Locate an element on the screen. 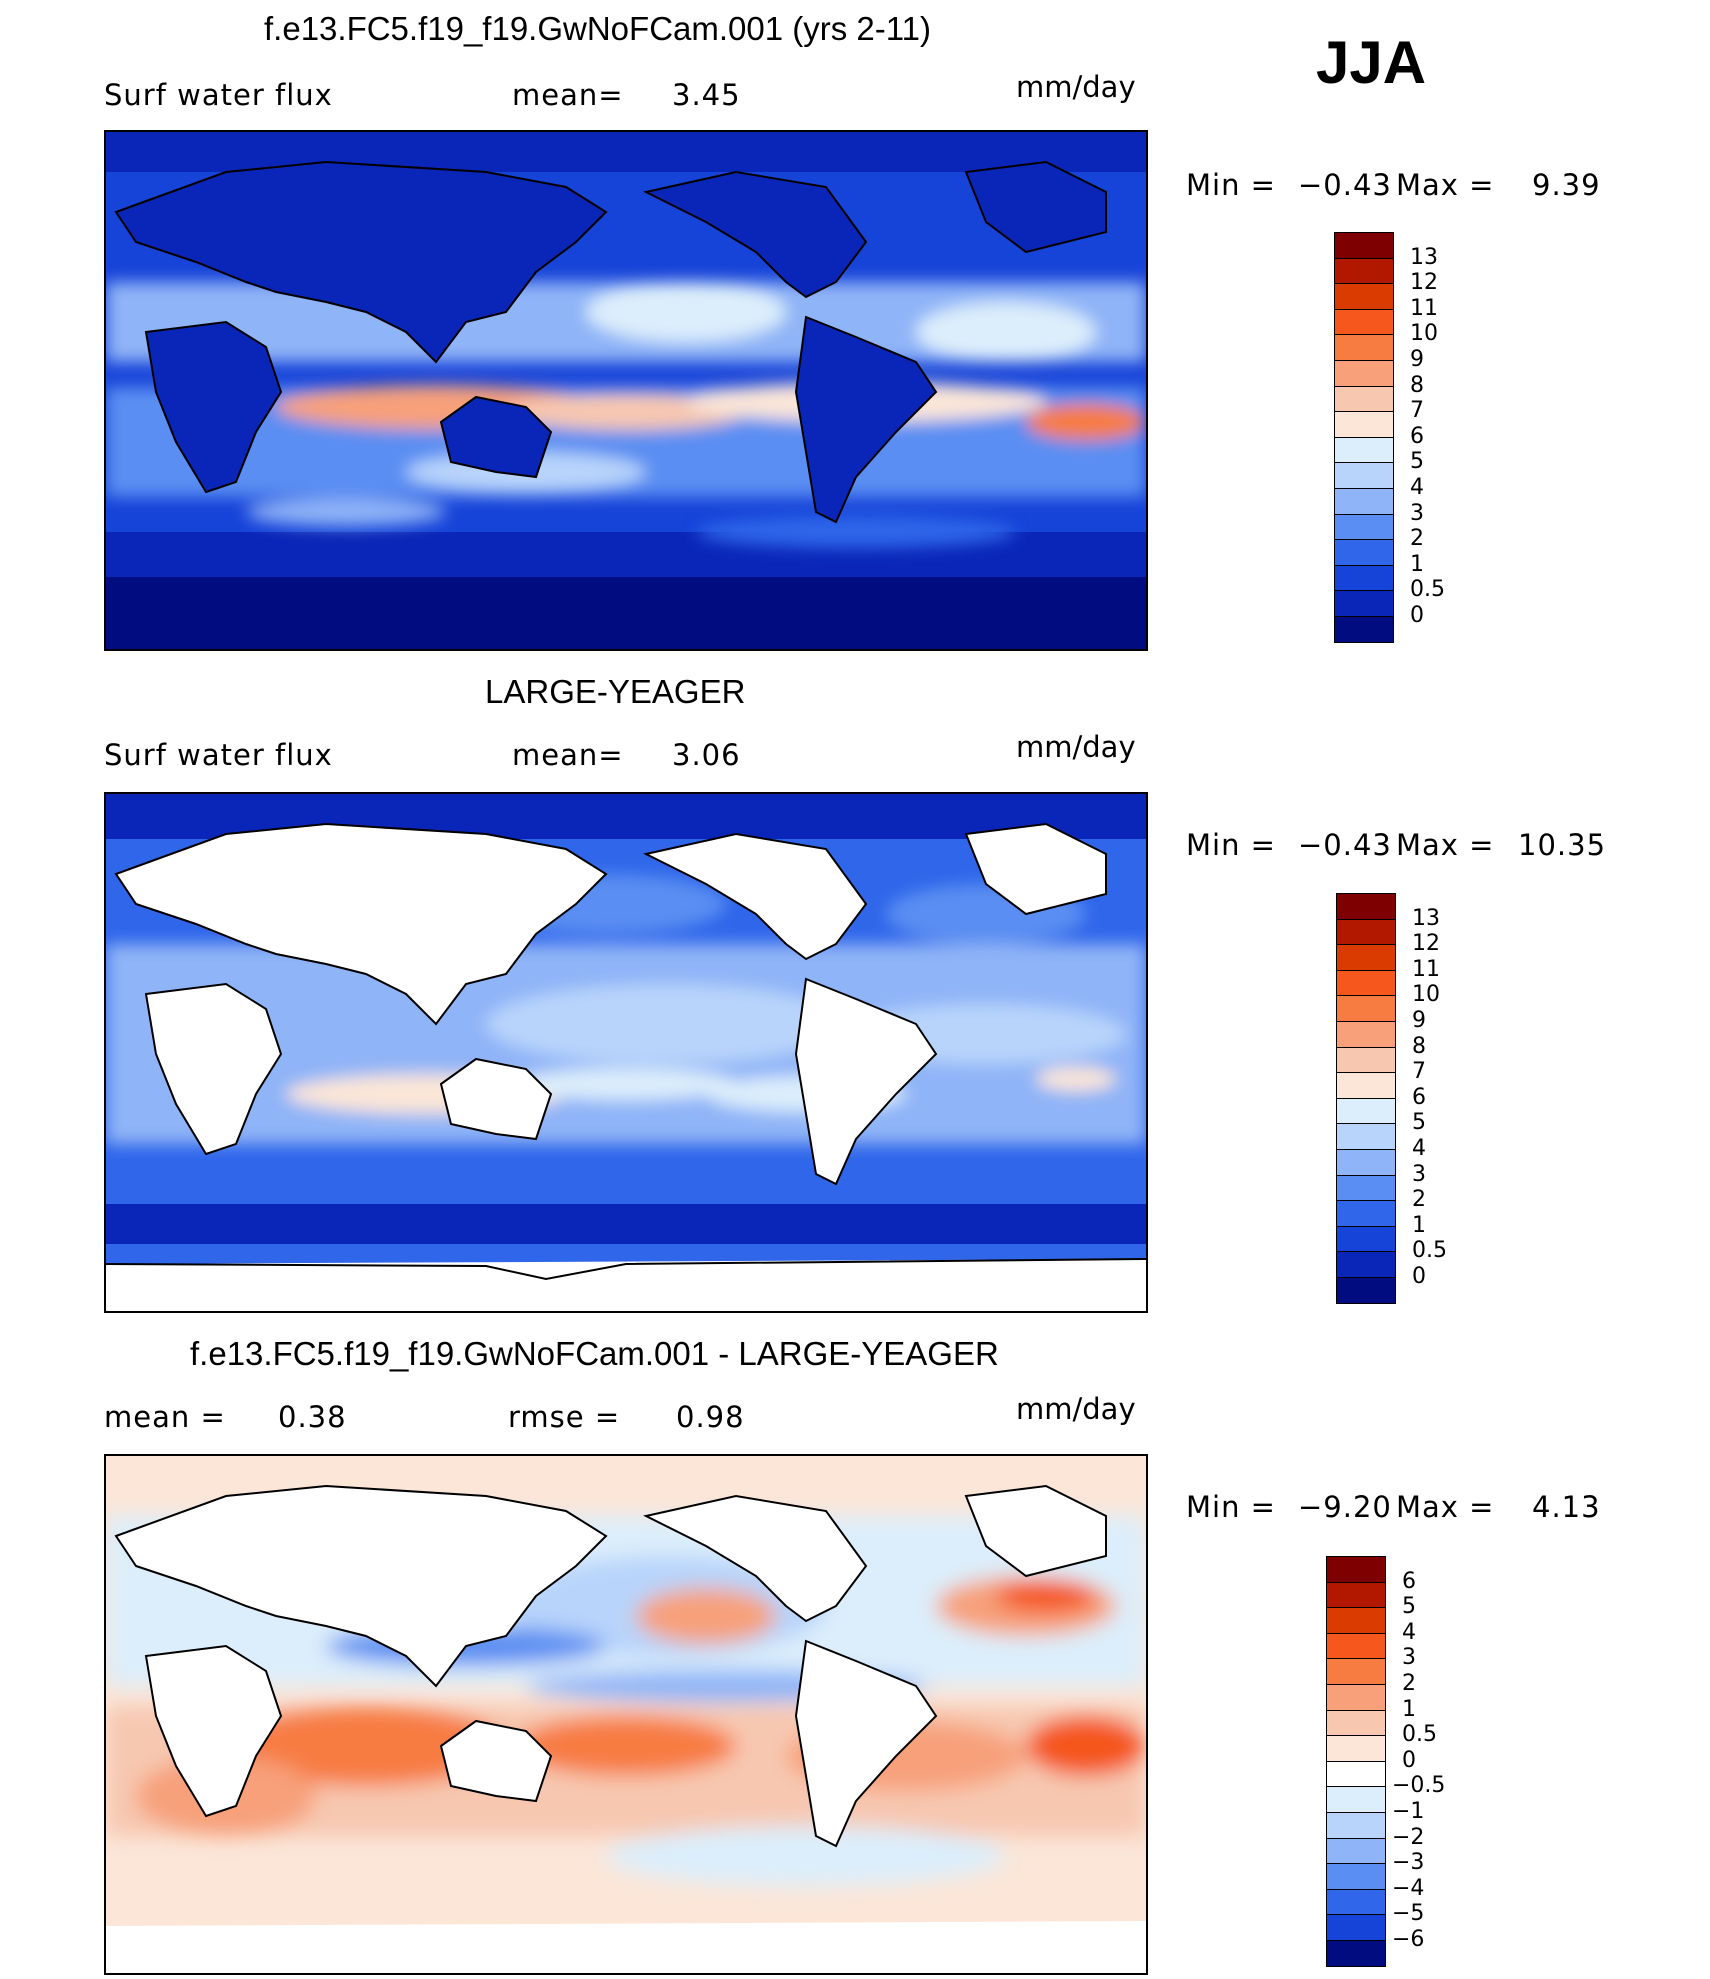  panel-mean-label: mean= is located at coordinates (568, 755).